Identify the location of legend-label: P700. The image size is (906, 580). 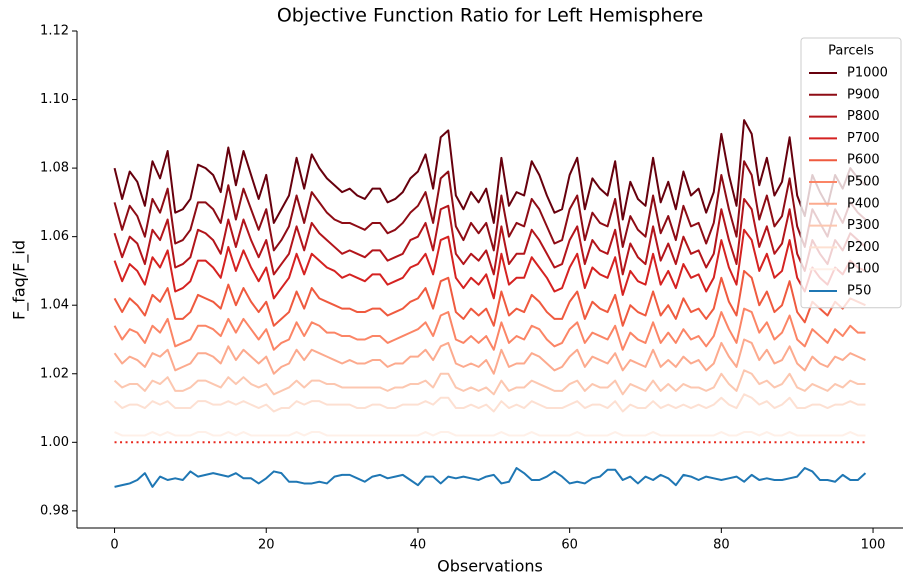
(863, 138).